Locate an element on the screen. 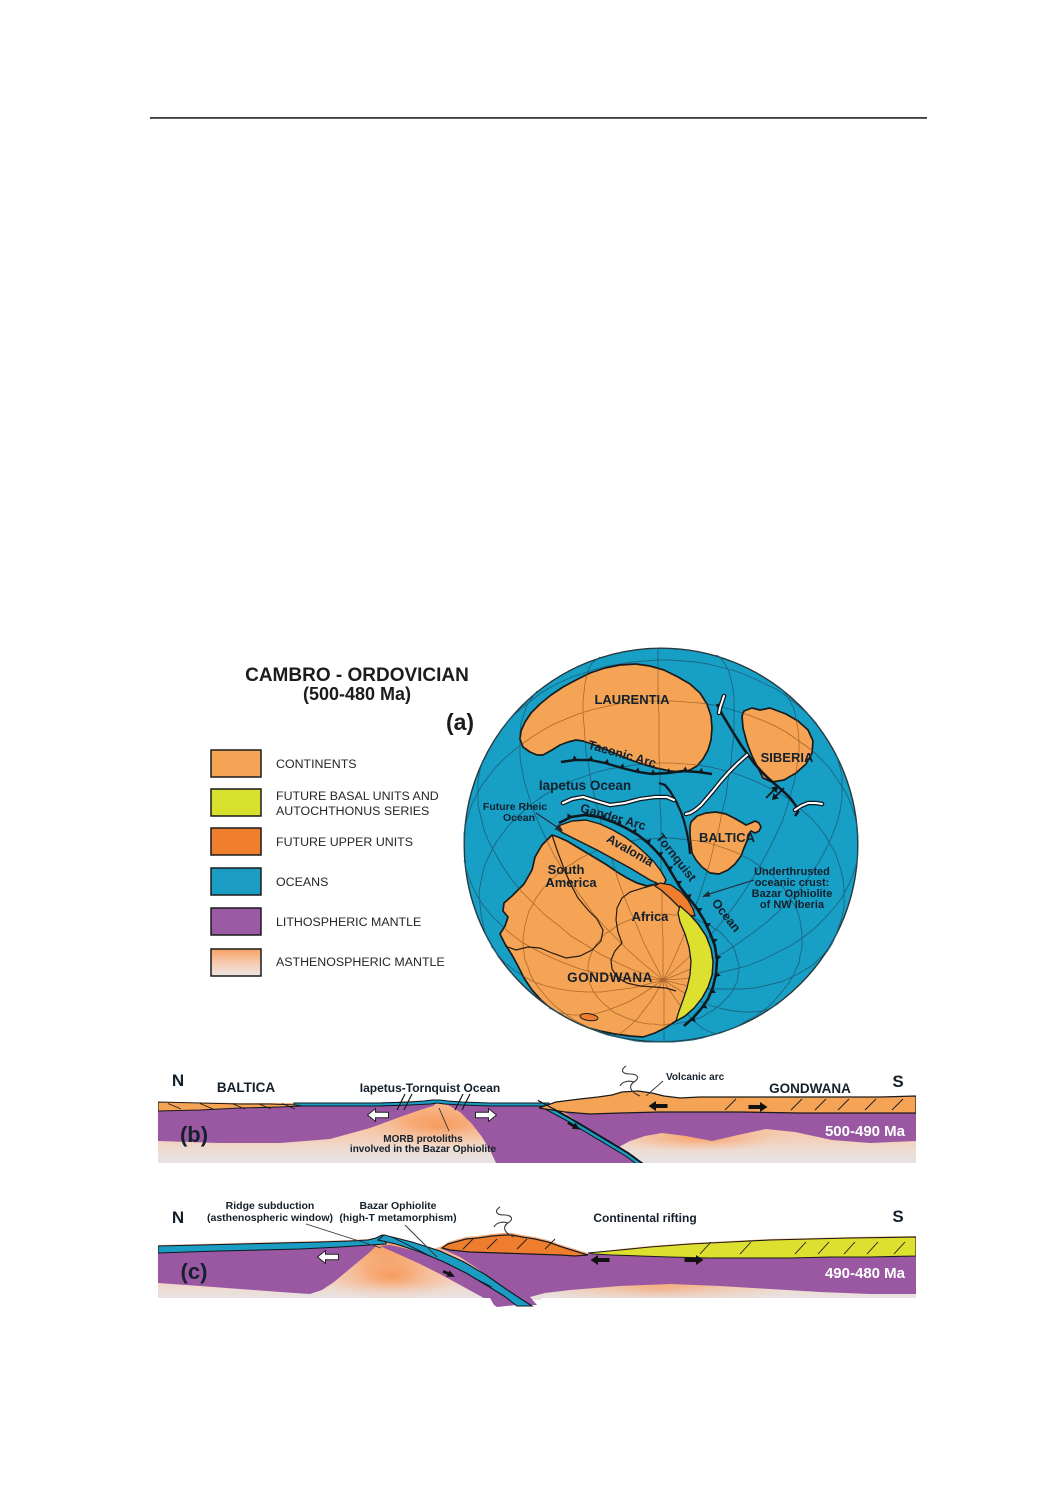  svg-text: MORB protoliths is located at coordinates (423, 1139).